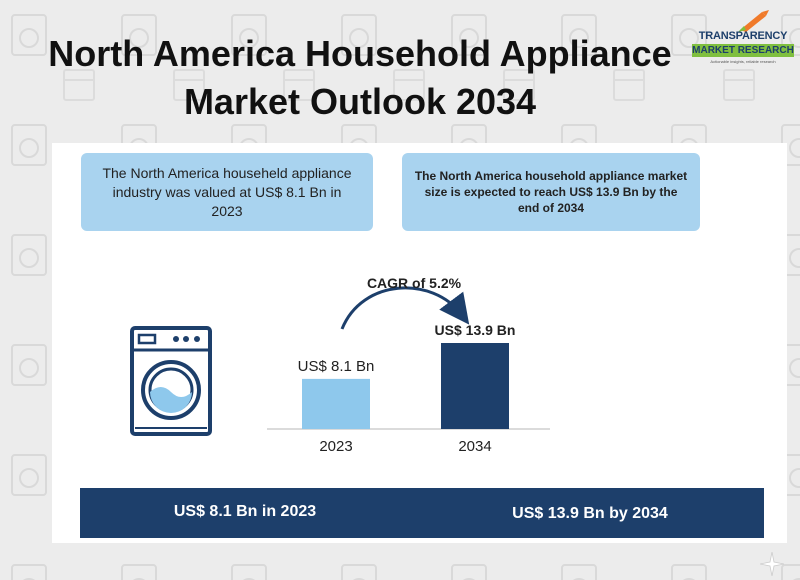 This screenshot has width=800, height=580. What do you see at coordinates (743, 36) in the screenshot?
I see `logo-name-line1: TRANSPARENCY` at bounding box center [743, 36].